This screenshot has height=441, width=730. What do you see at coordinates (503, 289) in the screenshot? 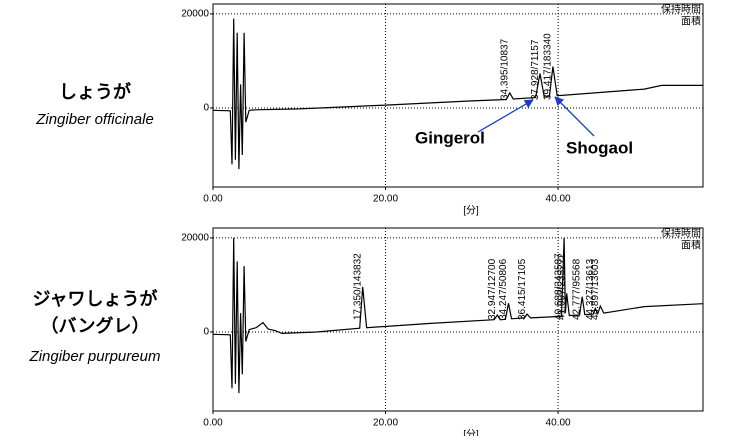
I see `peak-label: 34.247/50806` at bounding box center [503, 289].